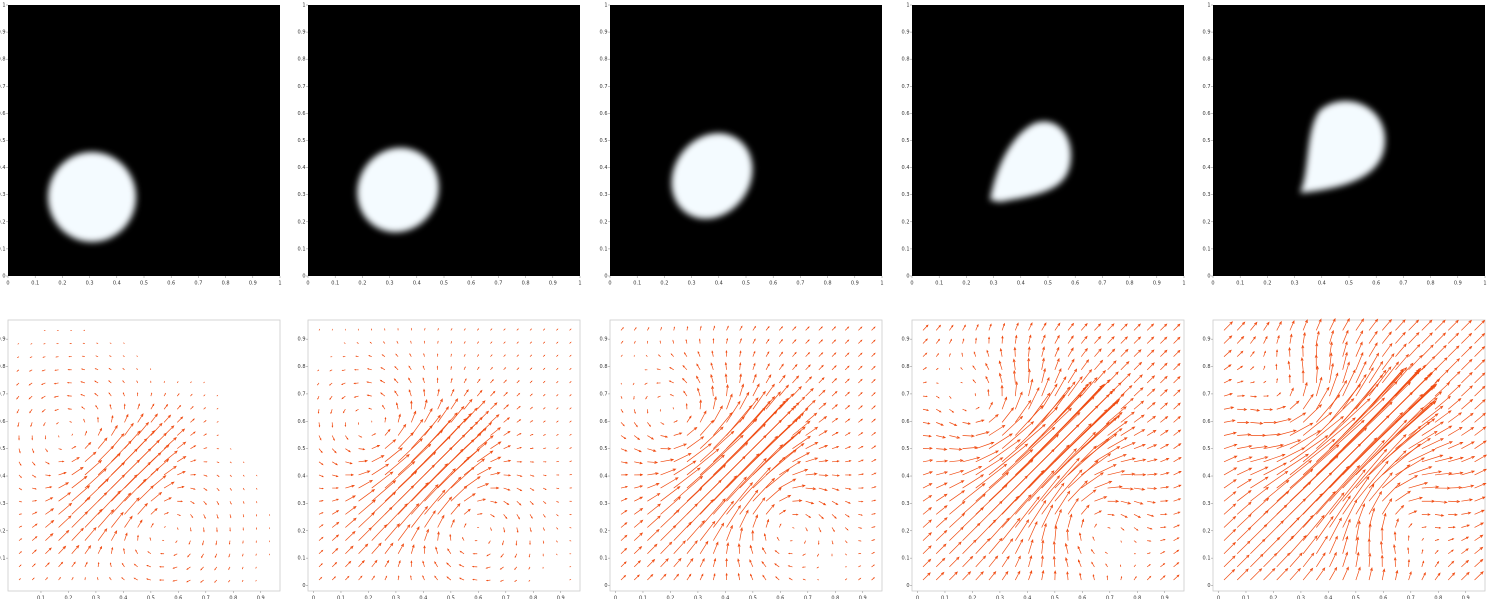  What do you see at coordinates (3, 559) in the screenshot?
I see `y-tick-label: 0.1` at bounding box center [3, 559].